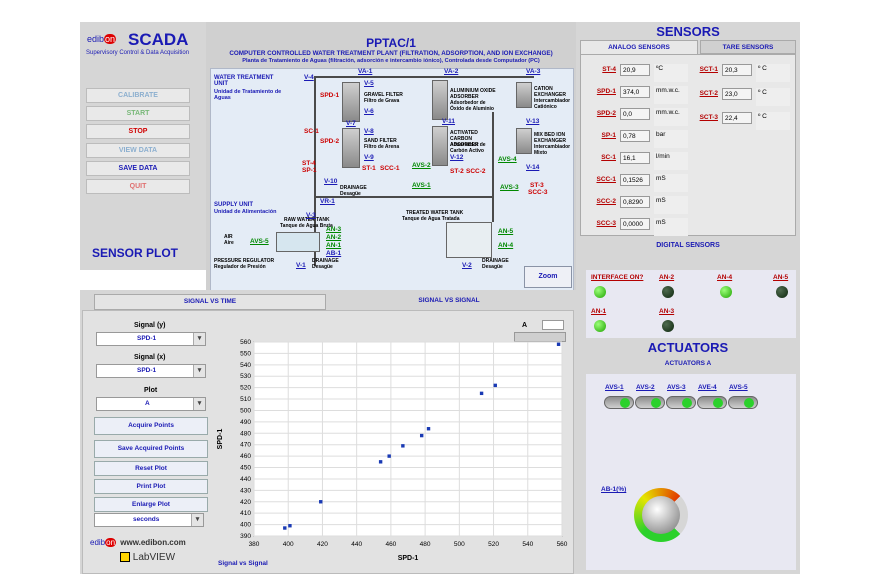 The width and height of the screenshot is (876, 584). Describe the element at coordinates (149, 520) in the screenshot. I see `time-unit-select: seconds ▾` at that location.